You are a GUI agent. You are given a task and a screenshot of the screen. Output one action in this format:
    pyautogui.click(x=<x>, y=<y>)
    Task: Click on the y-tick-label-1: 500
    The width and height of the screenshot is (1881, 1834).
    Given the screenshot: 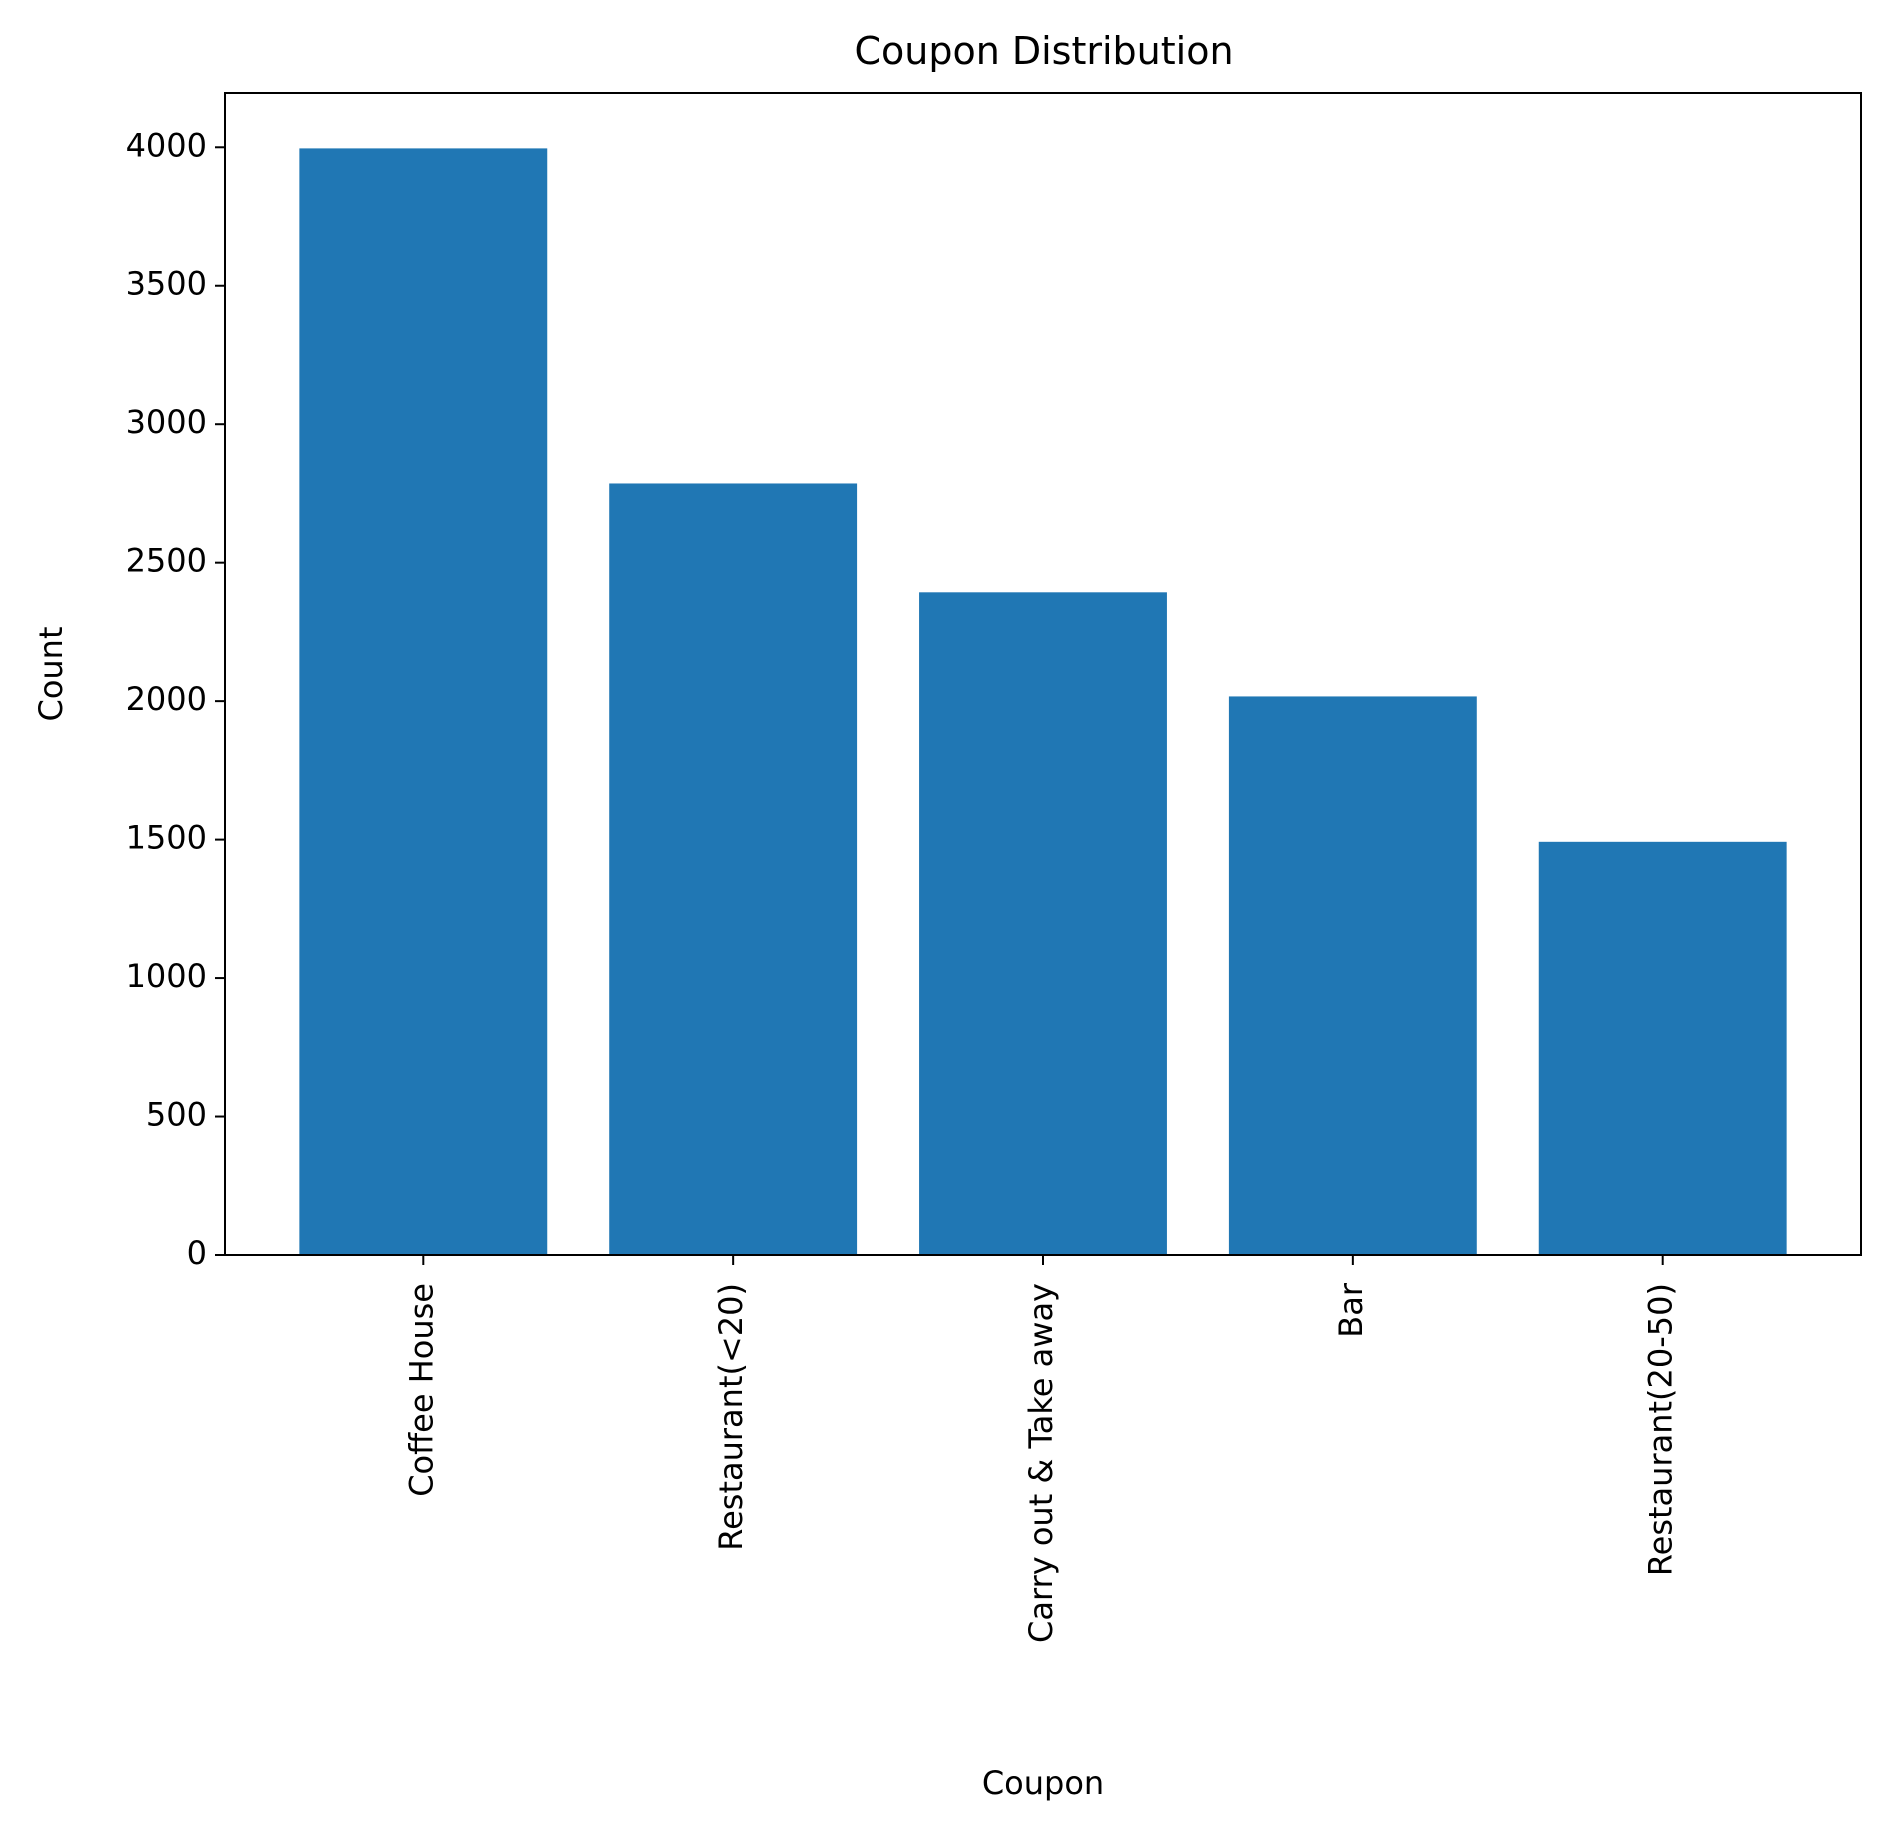 What is the action you would take?
    pyautogui.click(x=176, y=1115)
    